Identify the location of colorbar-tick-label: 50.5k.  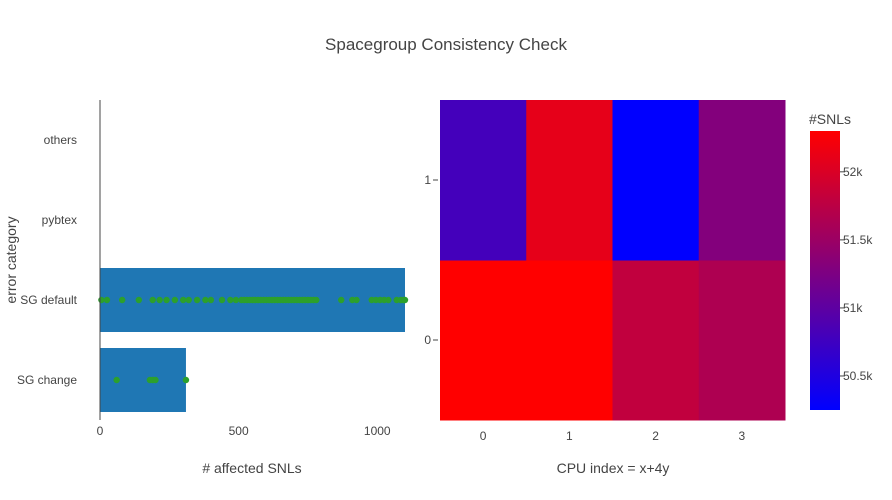
(858, 376).